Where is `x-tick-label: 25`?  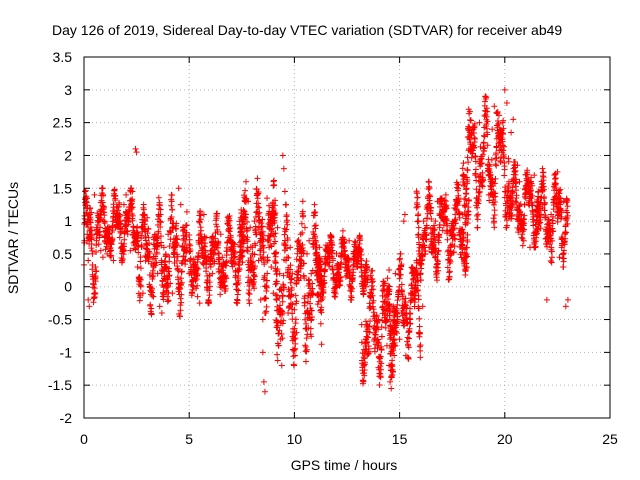 x-tick-label: 25 is located at coordinates (610, 439).